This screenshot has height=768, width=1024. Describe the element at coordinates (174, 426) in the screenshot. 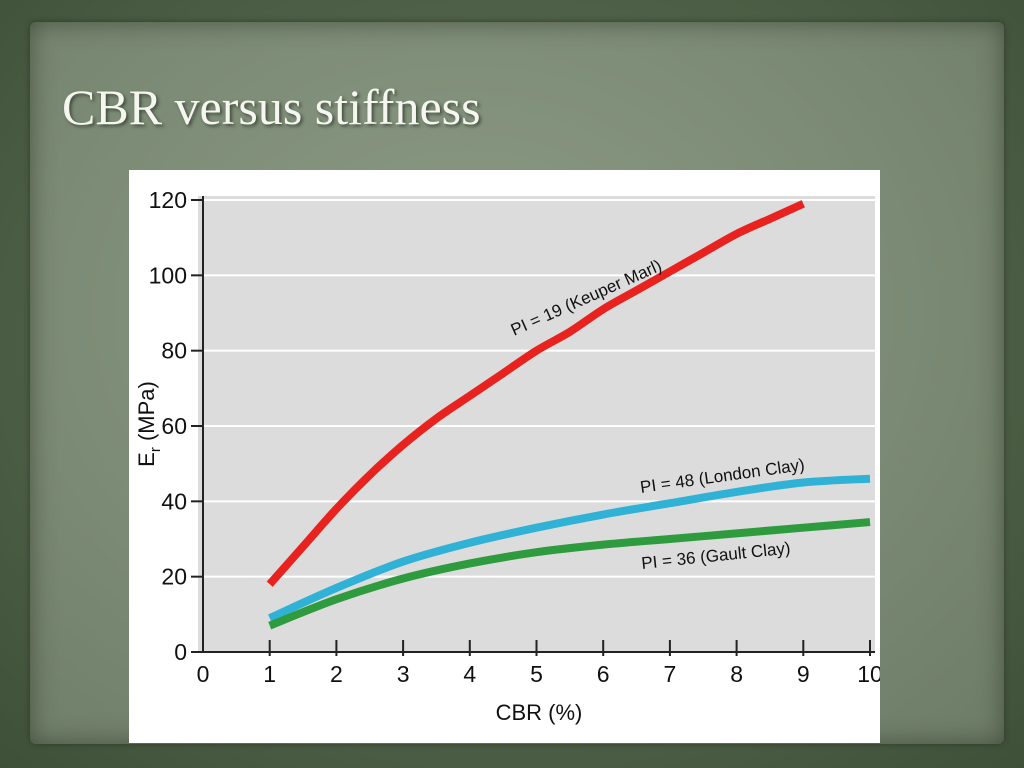

I see `y-tick-label-60: 60` at that location.